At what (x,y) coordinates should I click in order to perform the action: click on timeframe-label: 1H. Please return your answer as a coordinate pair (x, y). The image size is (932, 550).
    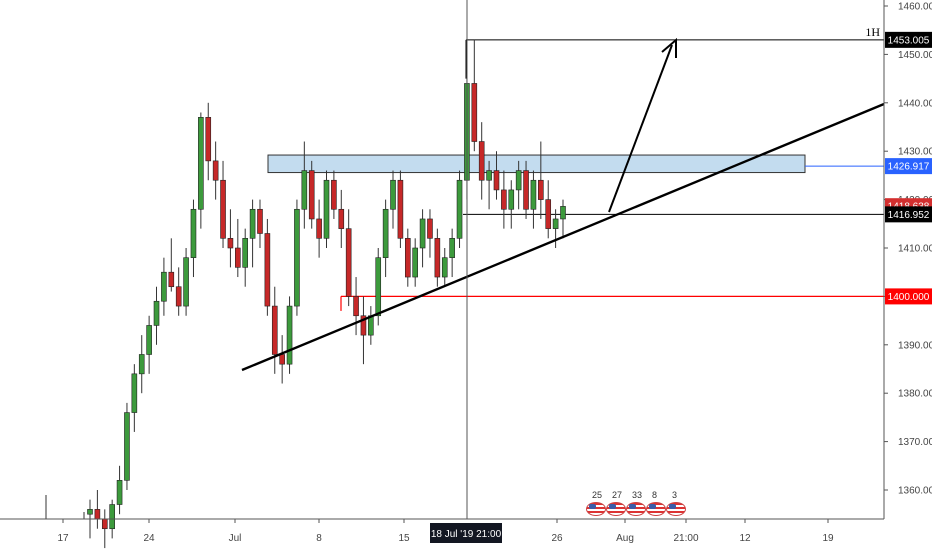
    Looking at the image, I should click on (872, 32).